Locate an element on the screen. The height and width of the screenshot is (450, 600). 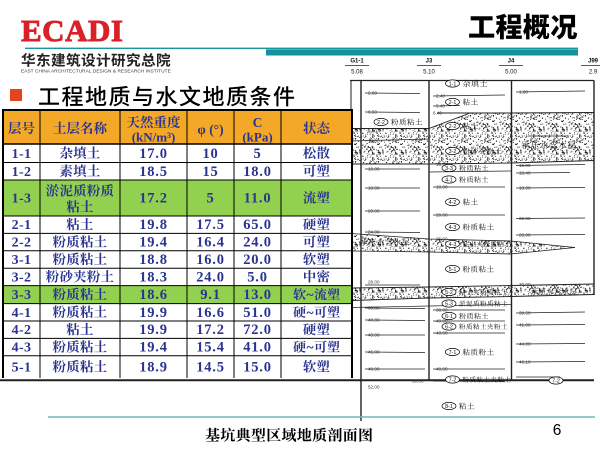
svg-text: 65.0 is located at coordinates (257, 225).